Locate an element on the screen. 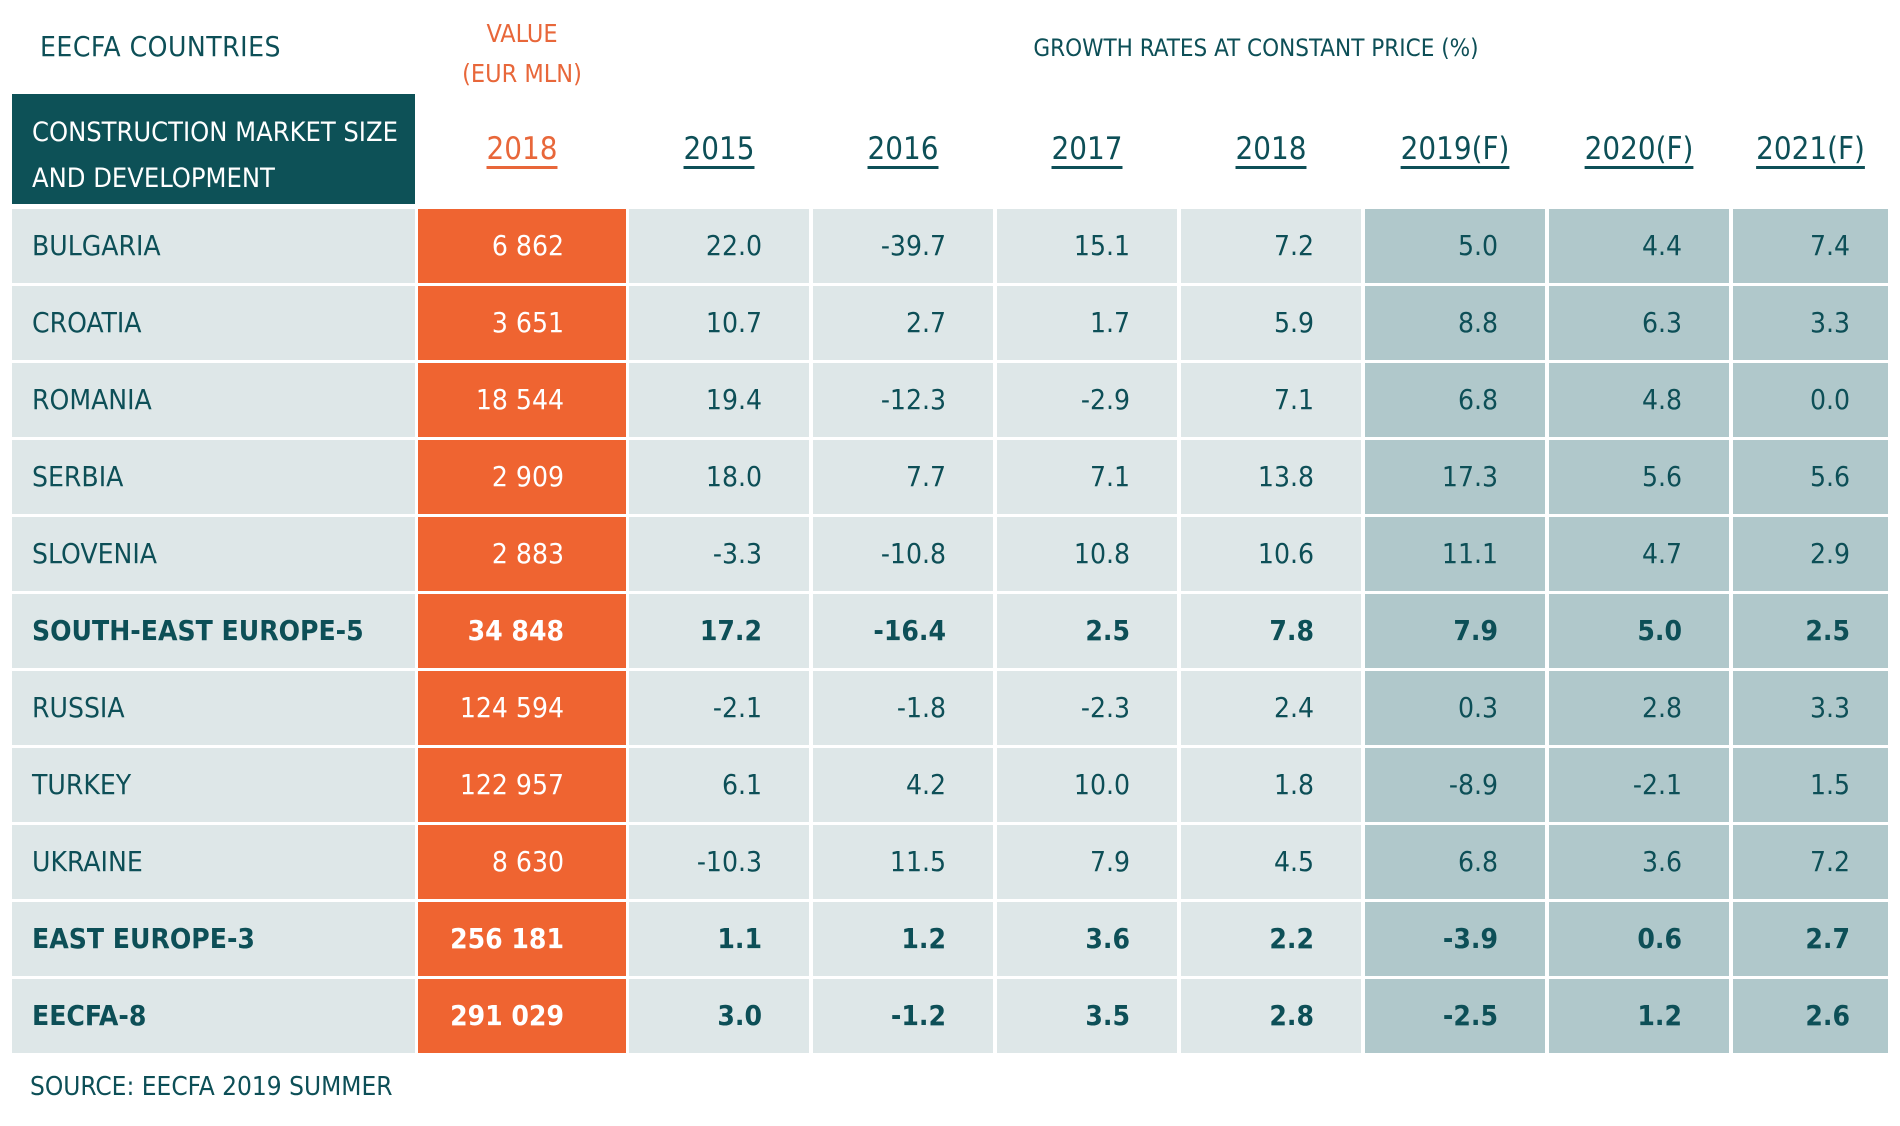  table-row: RUSSIA 124 594 -2.1 -1.8 -2.3 2.4 0.3 2.8 3.3 is located at coordinates (945, 708).